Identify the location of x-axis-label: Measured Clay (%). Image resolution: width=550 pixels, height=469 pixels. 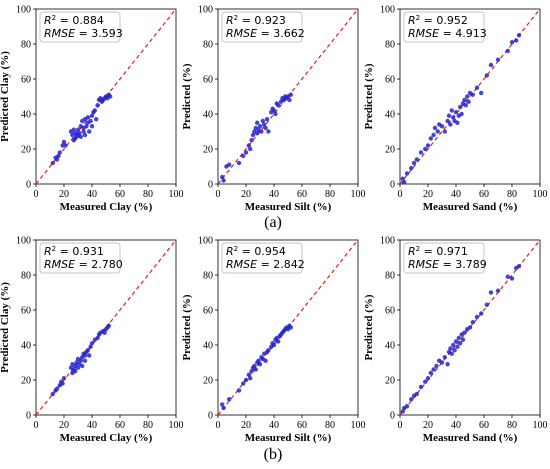
(106, 438).